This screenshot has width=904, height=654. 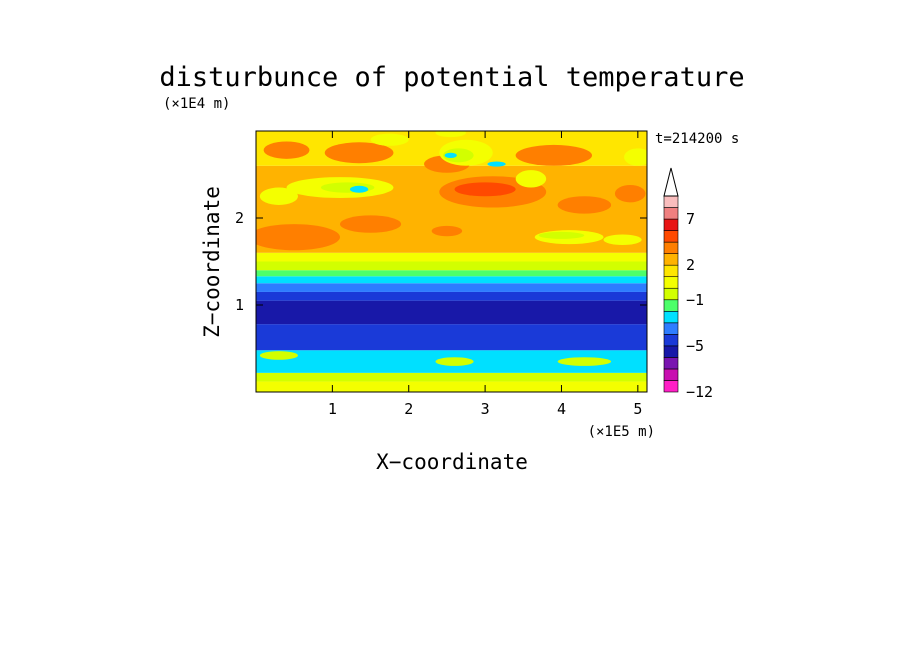 What do you see at coordinates (451, 77) in the screenshot?
I see `chart-title: disturbunce of potential temperature` at bounding box center [451, 77].